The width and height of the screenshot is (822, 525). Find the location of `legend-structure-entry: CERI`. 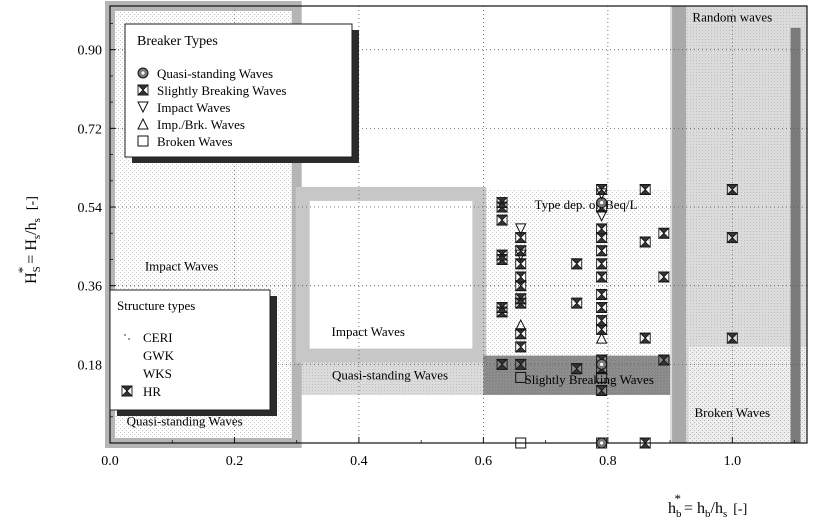

legend-structure-entry: CERI is located at coordinates (148, 337).